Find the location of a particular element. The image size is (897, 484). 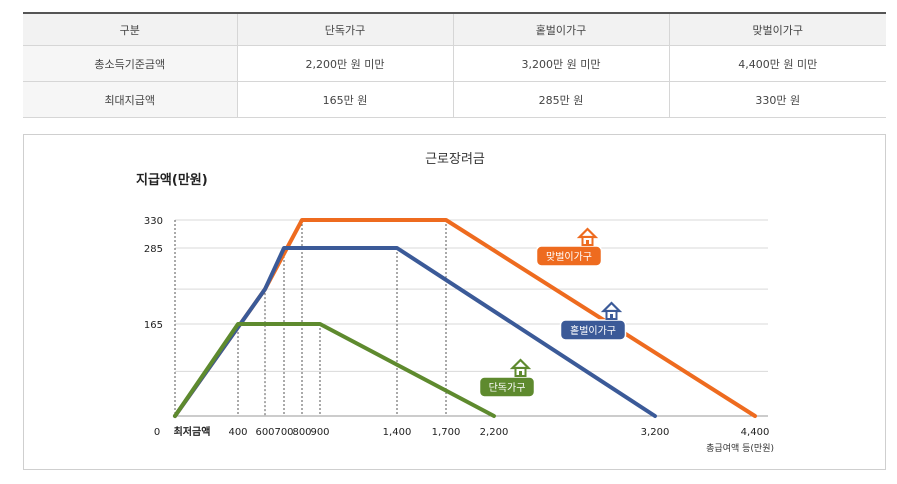

y-tick-label: 165 is located at coordinates (153, 325).